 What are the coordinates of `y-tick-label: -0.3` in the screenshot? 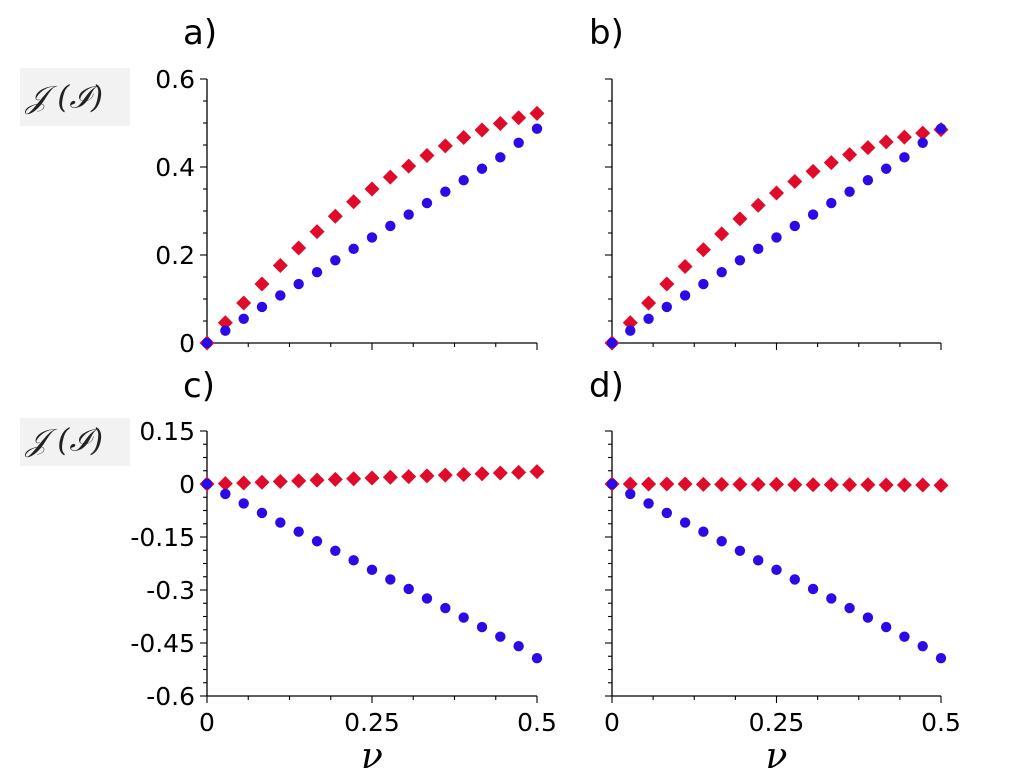 It's located at (170, 590).